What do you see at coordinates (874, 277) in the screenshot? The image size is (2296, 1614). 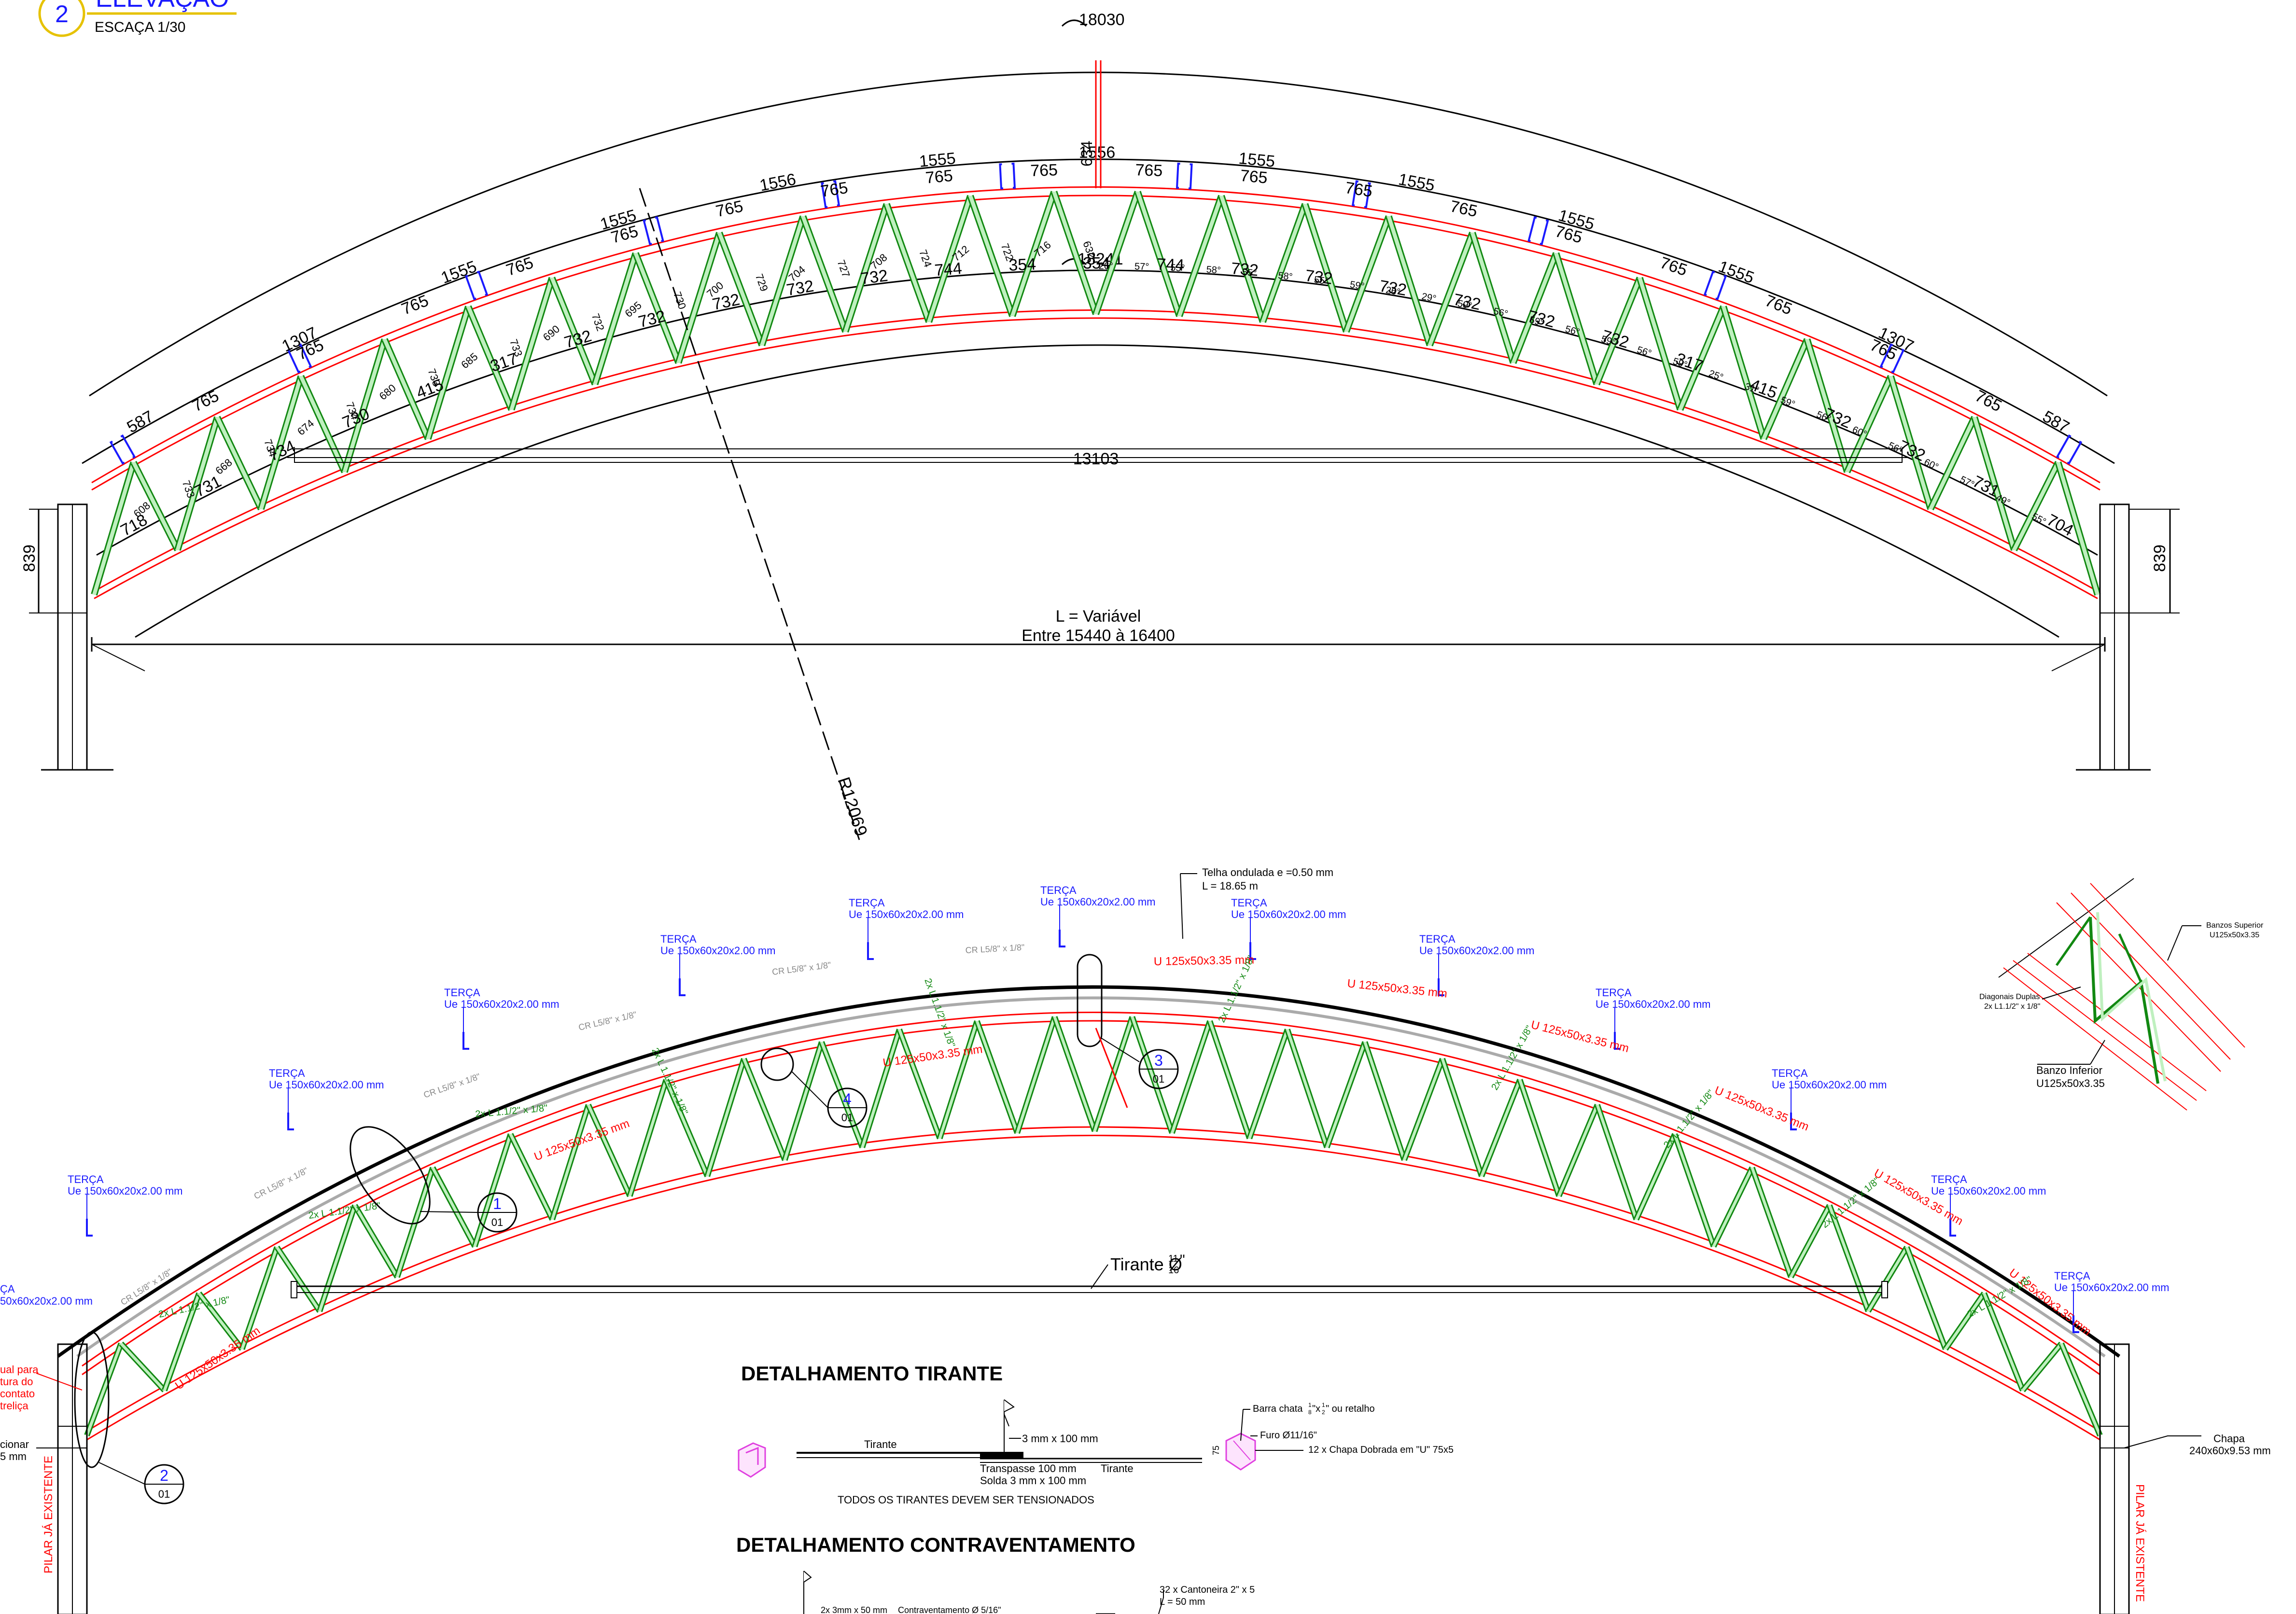 I see `lower-dim-10: 732` at bounding box center [874, 277].